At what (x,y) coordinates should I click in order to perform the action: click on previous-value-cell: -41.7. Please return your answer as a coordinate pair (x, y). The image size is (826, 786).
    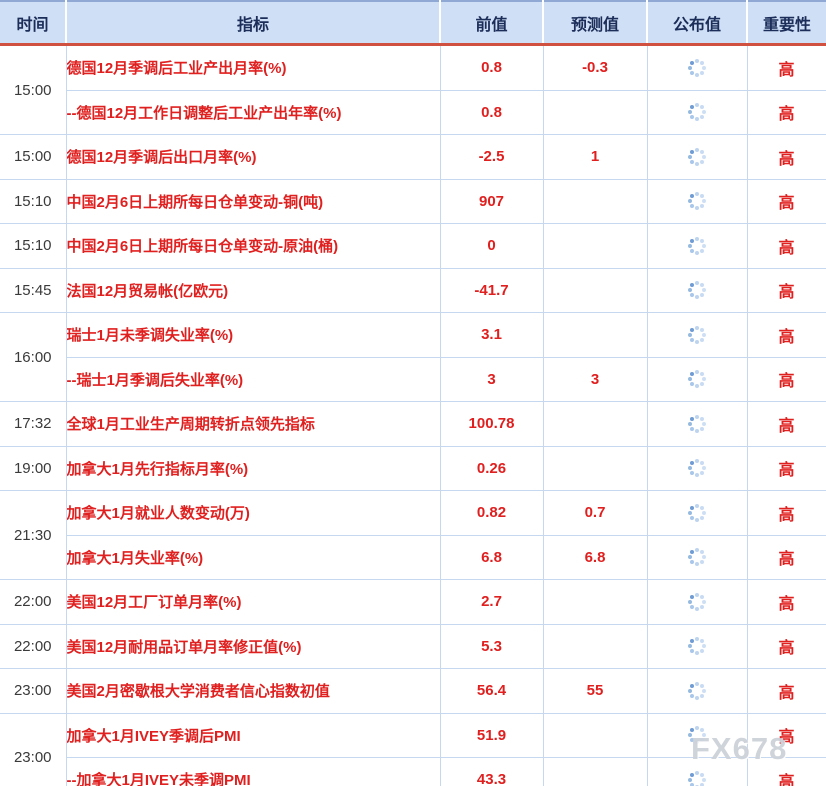
    Looking at the image, I should click on (491, 290).